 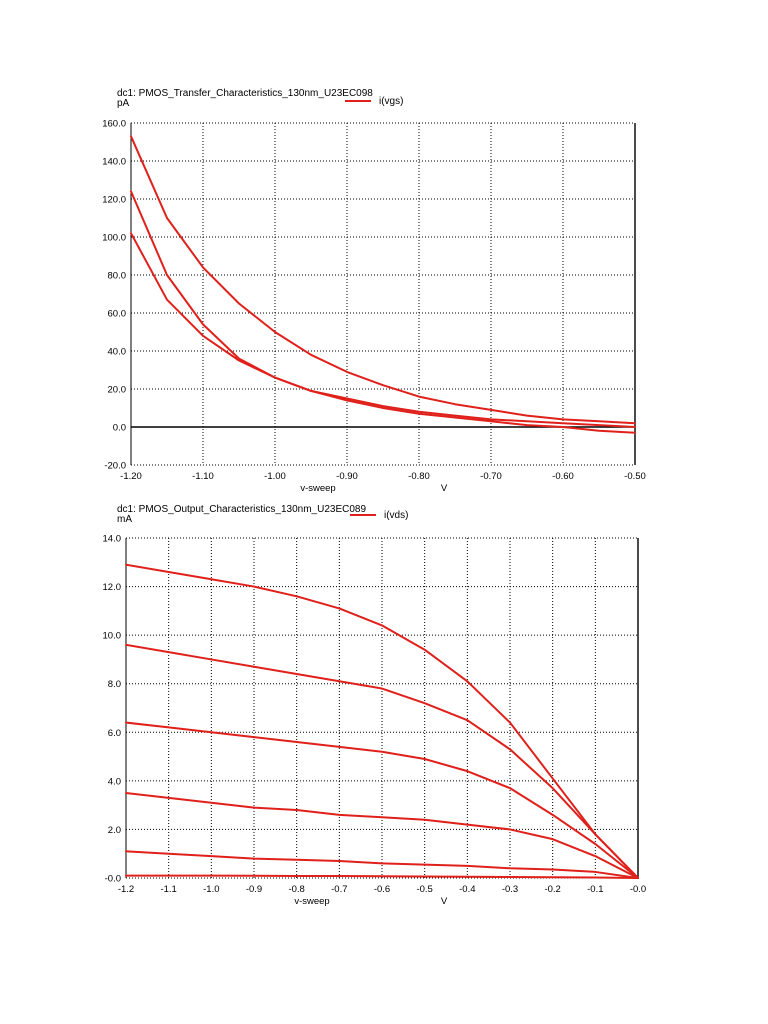 What do you see at coordinates (119, 428) in the screenshot?
I see `chart1-ytick-label: 0.0` at bounding box center [119, 428].